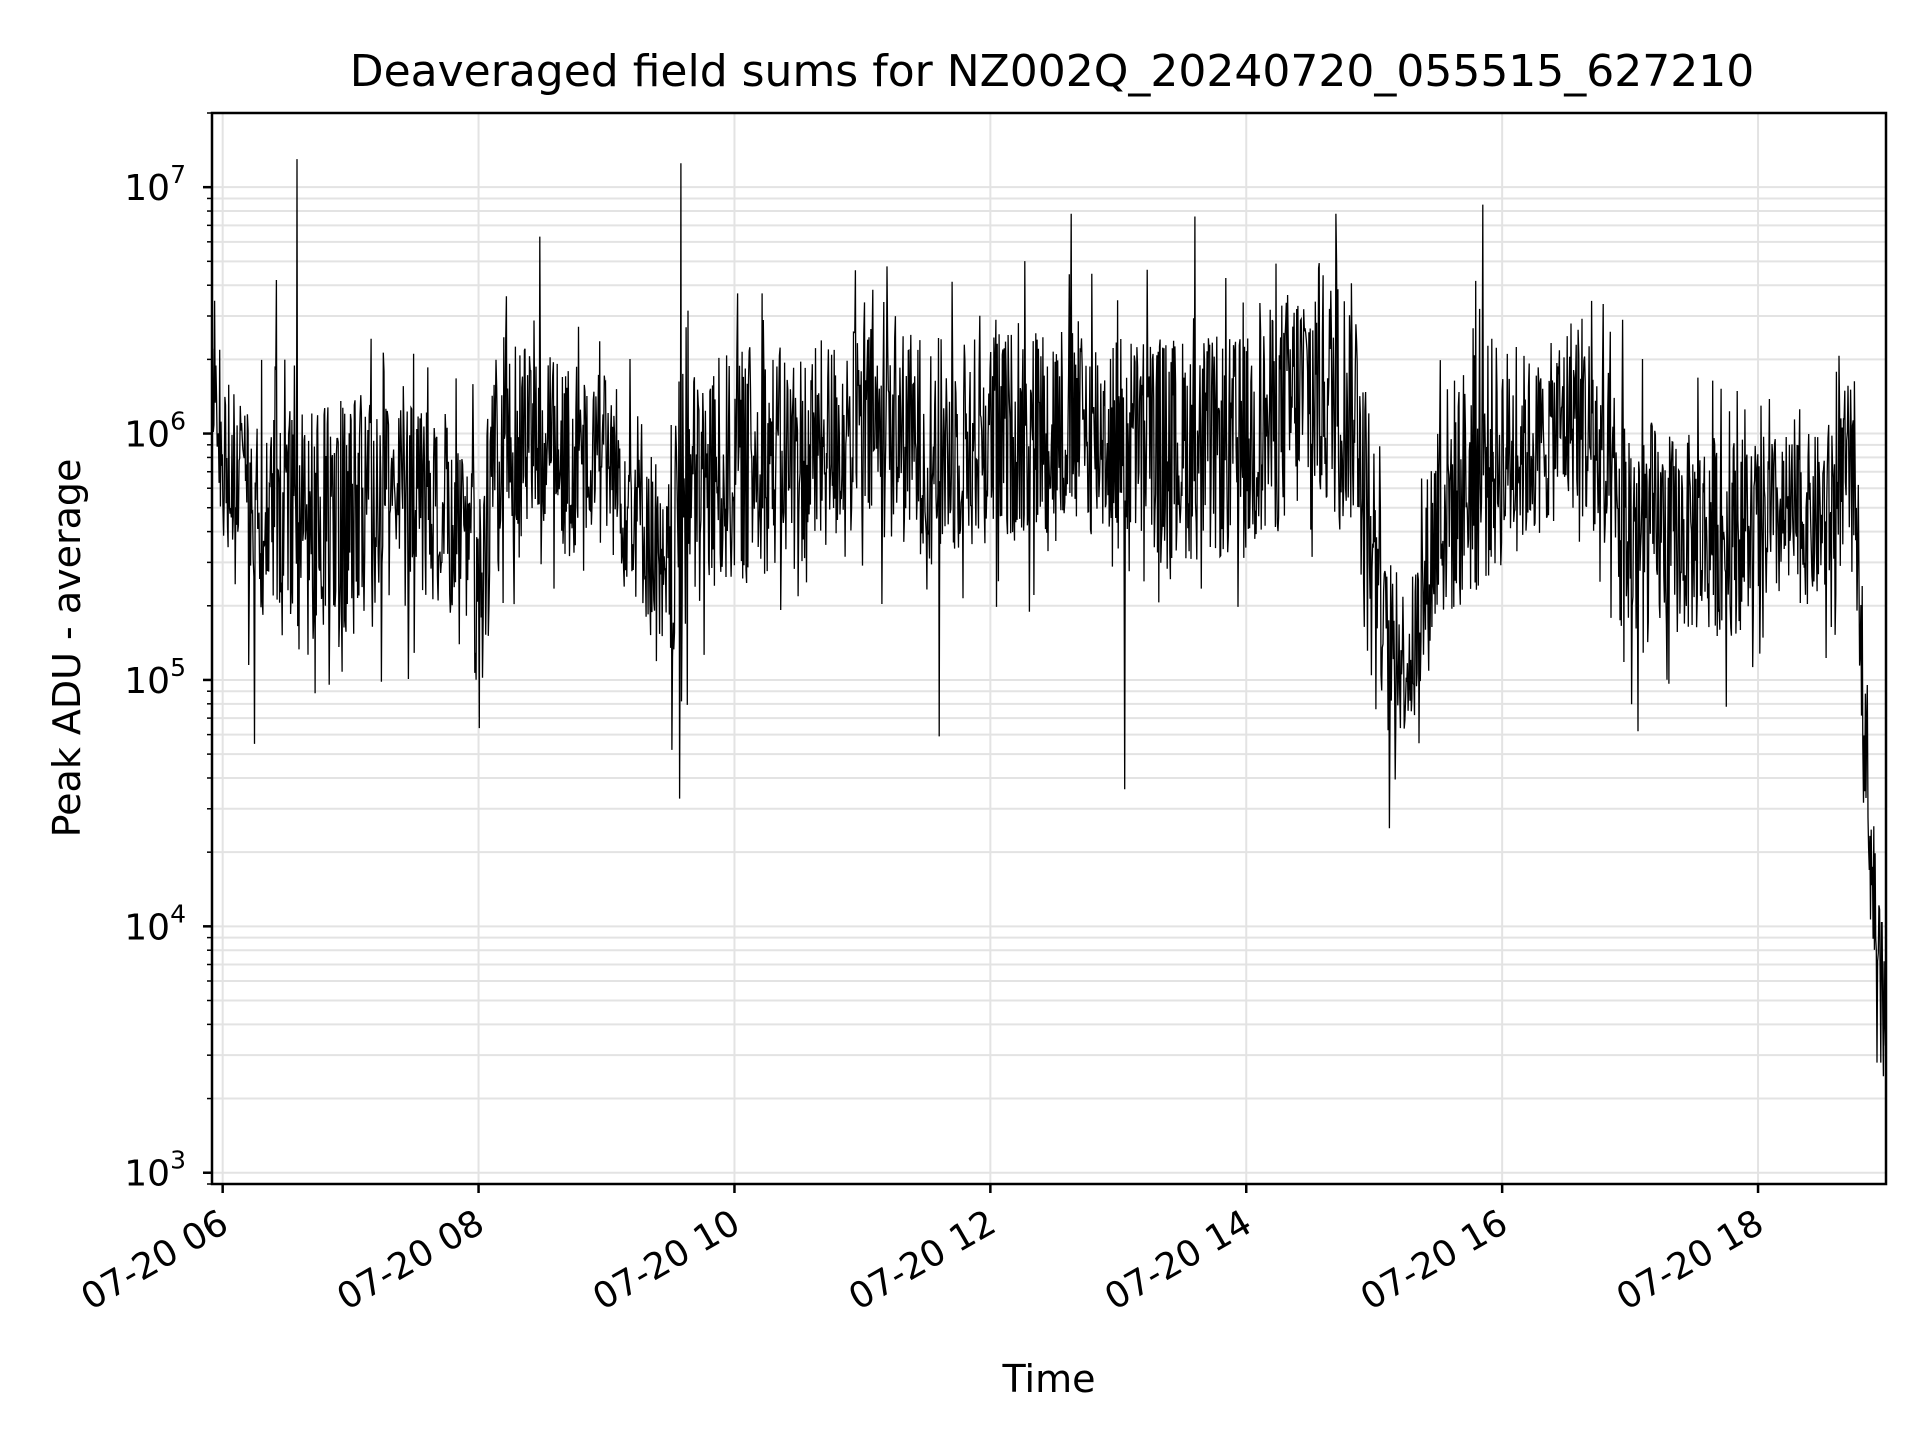  Describe the element at coordinates (155, 1170) in the screenshot. I see `y-tick-label: 10³` at that location.